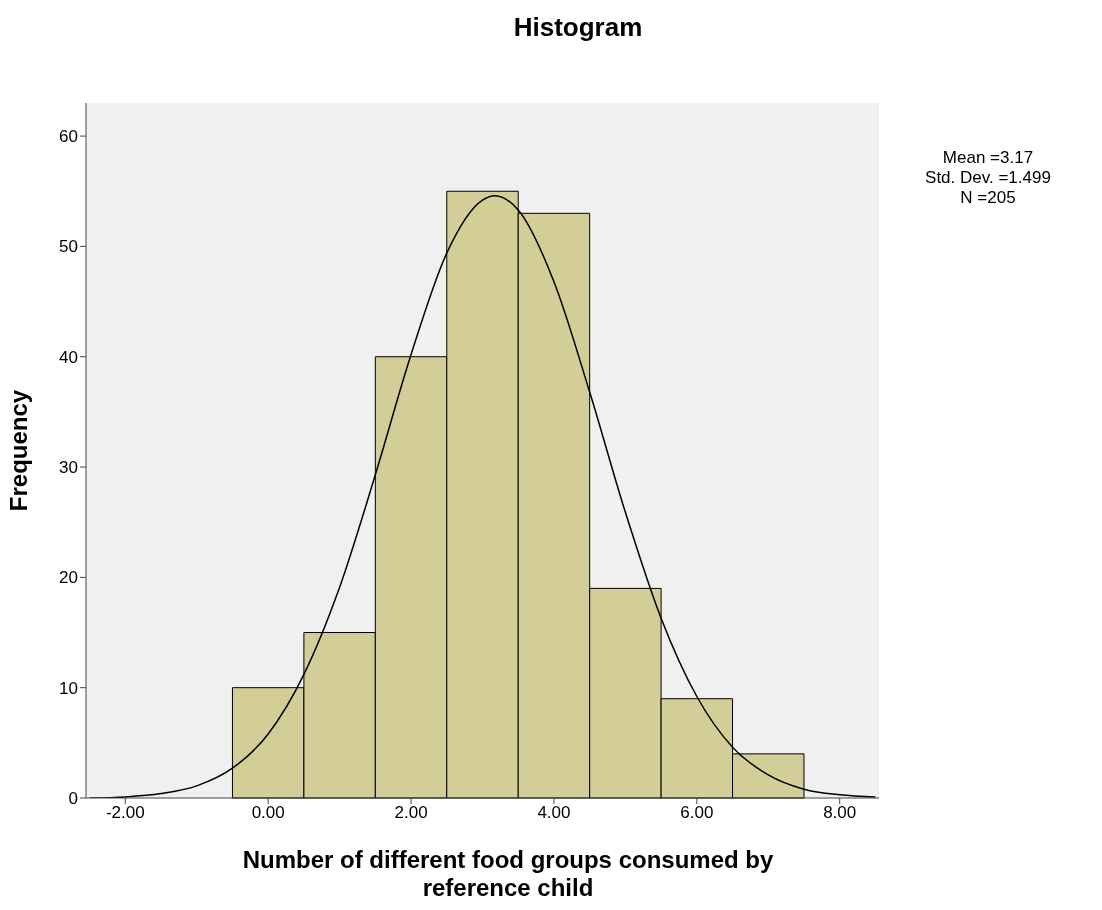  I want to click on x-axis-title: Number of different food groups consumed by reference child, so click(508, 874).